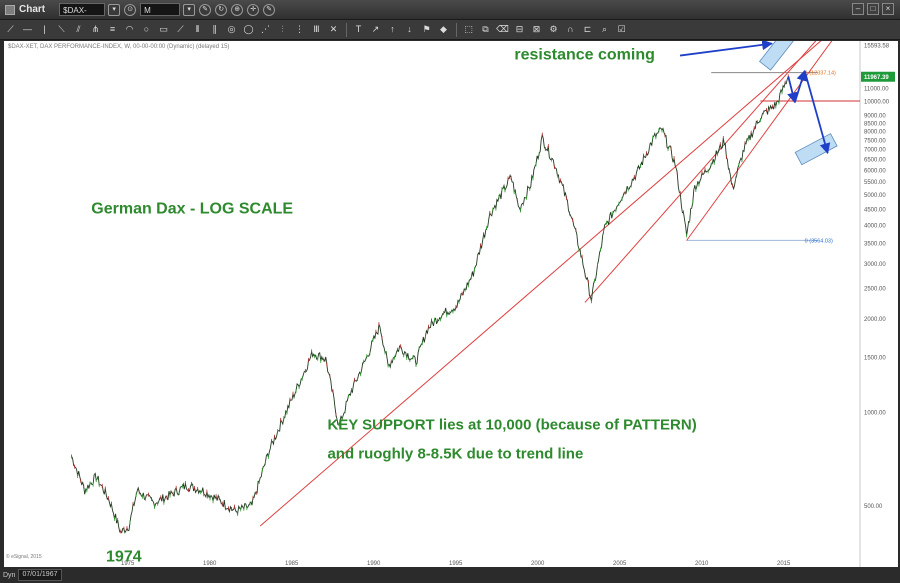 The height and width of the screenshot is (583, 900). I want to click on price-tick-label: 2000.00, so click(875, 320).